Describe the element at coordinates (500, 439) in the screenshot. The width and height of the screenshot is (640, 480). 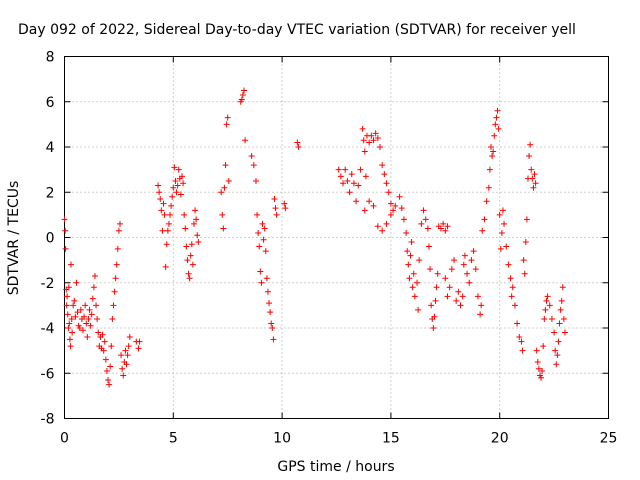
I see `x-tick-label: 20` at that location.